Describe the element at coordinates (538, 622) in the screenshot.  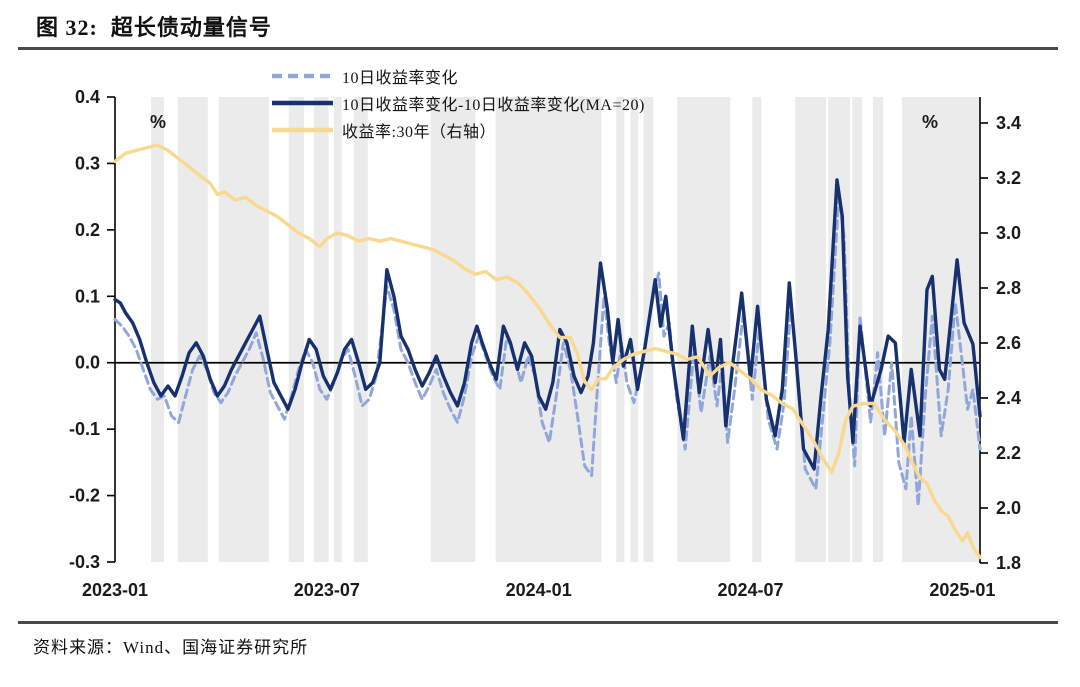
I see `footer-divider` at that location.